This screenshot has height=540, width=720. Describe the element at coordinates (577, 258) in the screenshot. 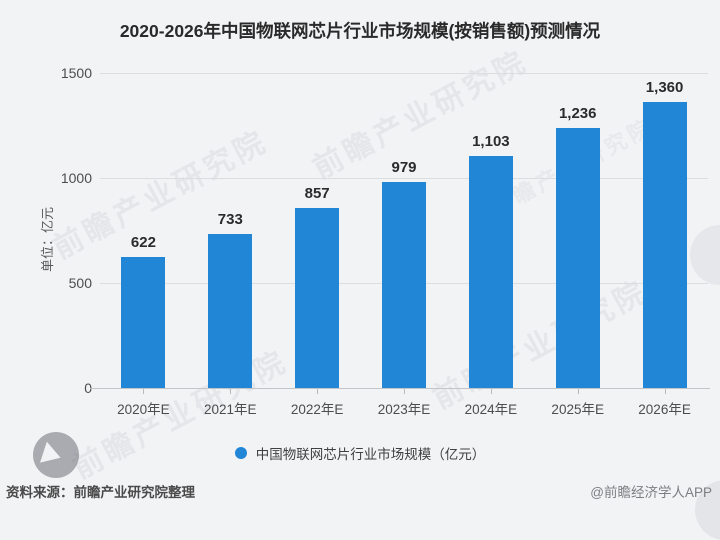

I see `bar-2025年E` at that location.